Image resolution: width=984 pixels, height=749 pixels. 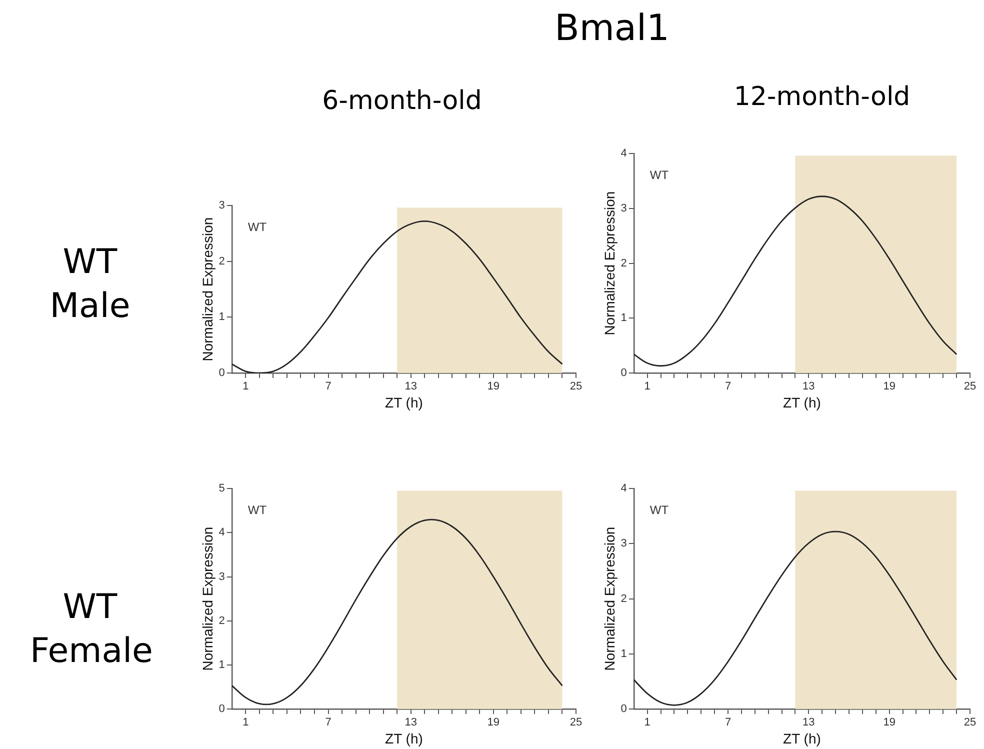 What do you see at coordinates (402, 101) in the screenshot?
I see `chart-subtitle: 6-month-old` at bounding box center [402, 101].